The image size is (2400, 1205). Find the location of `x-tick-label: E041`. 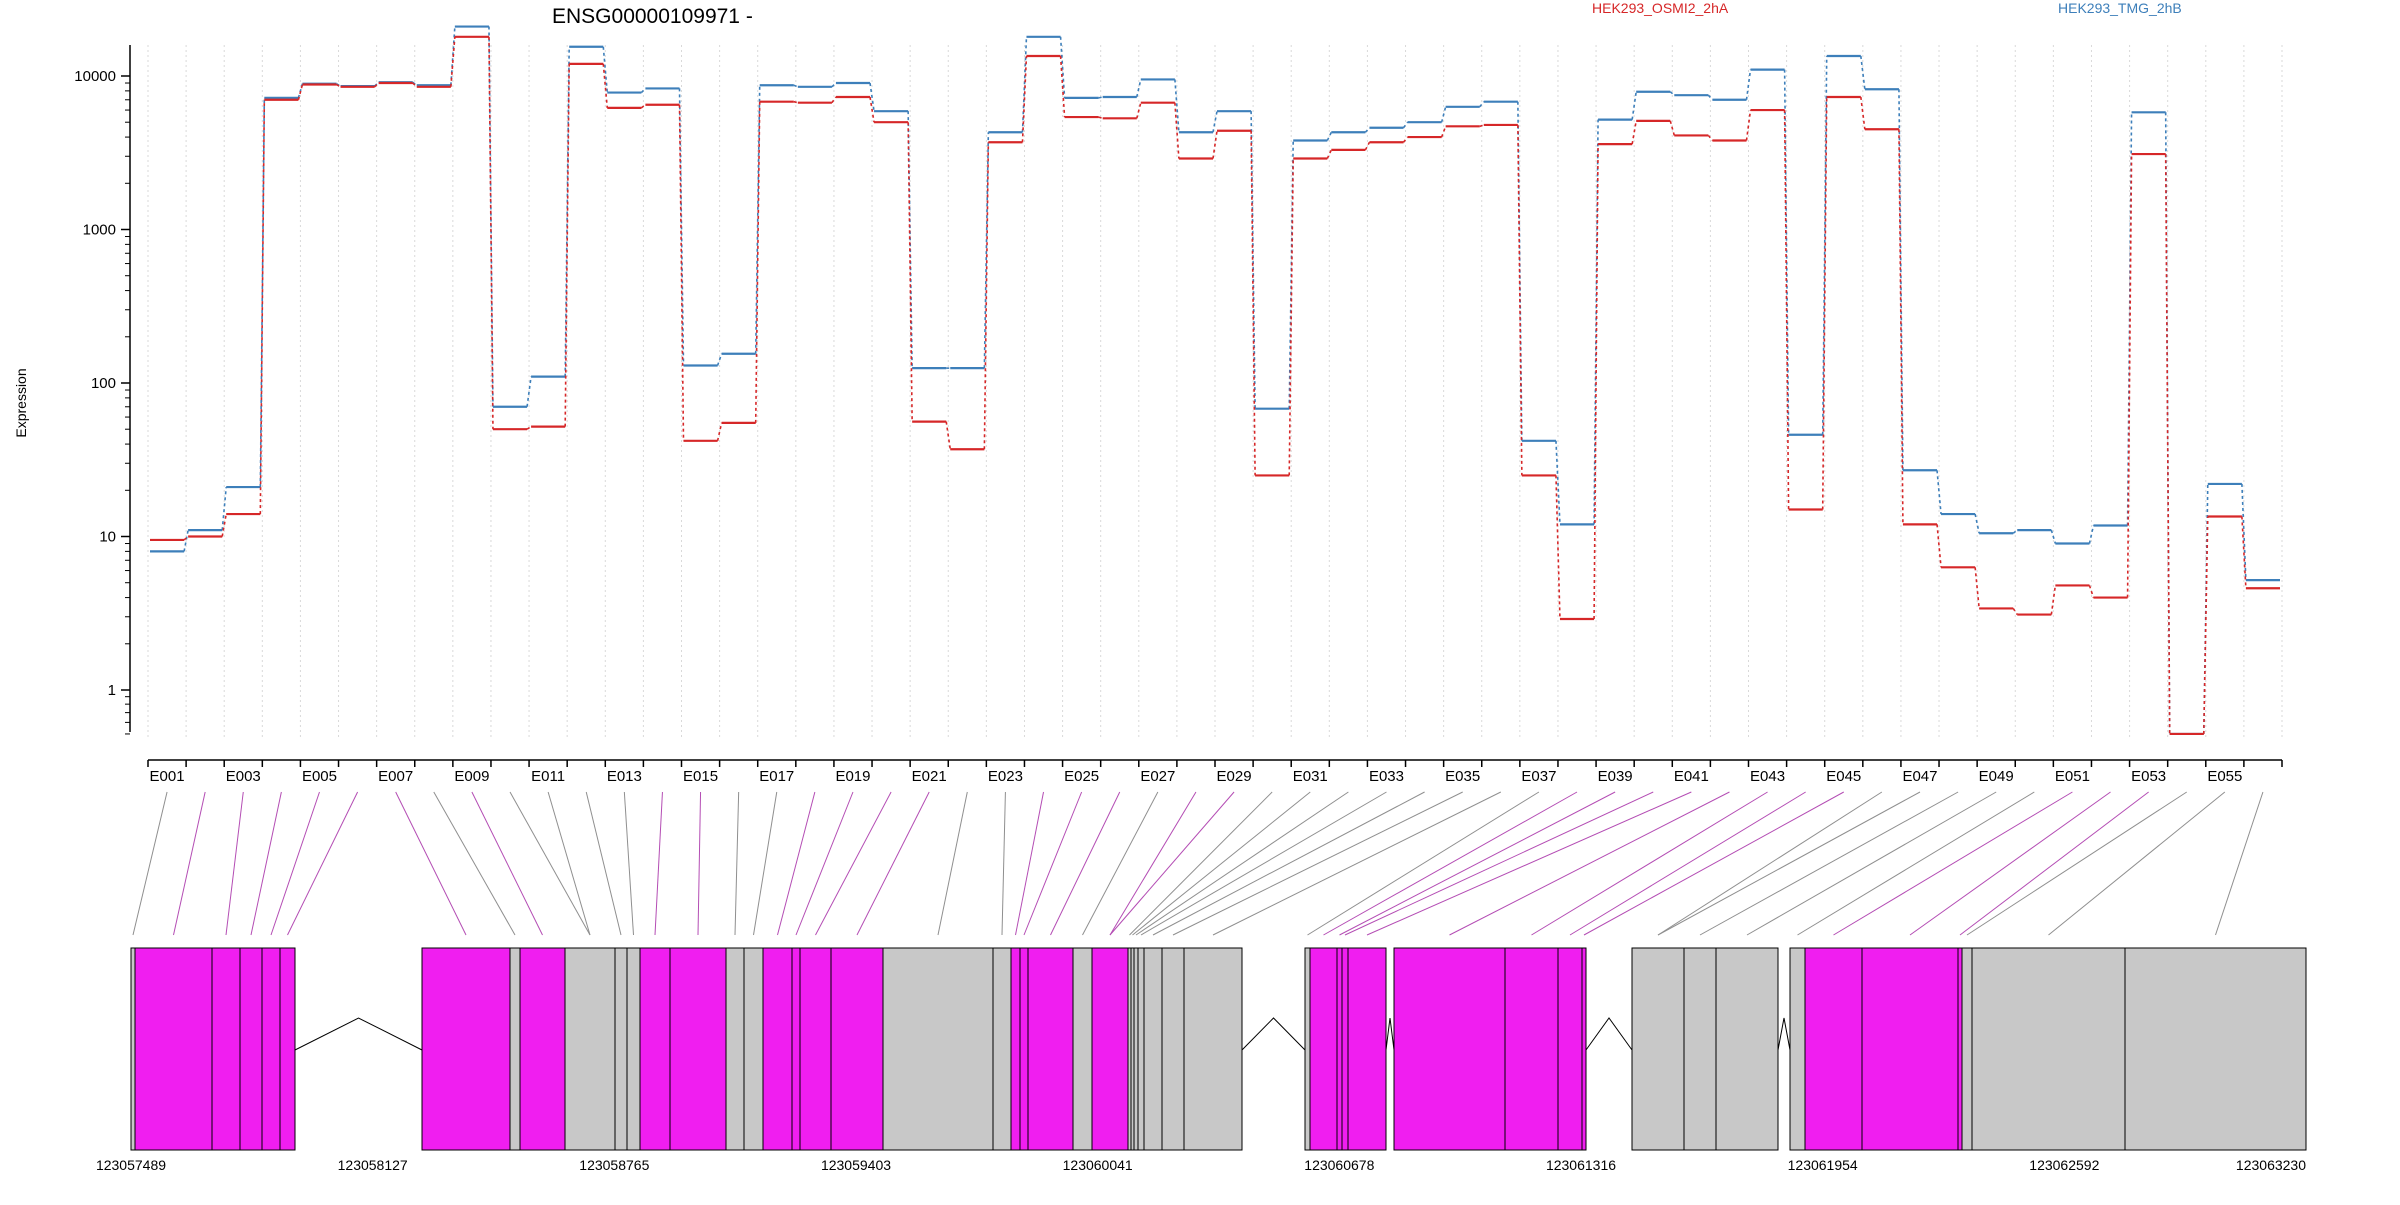

x-tick-label: E041 is located at coordinates (1691, 776).